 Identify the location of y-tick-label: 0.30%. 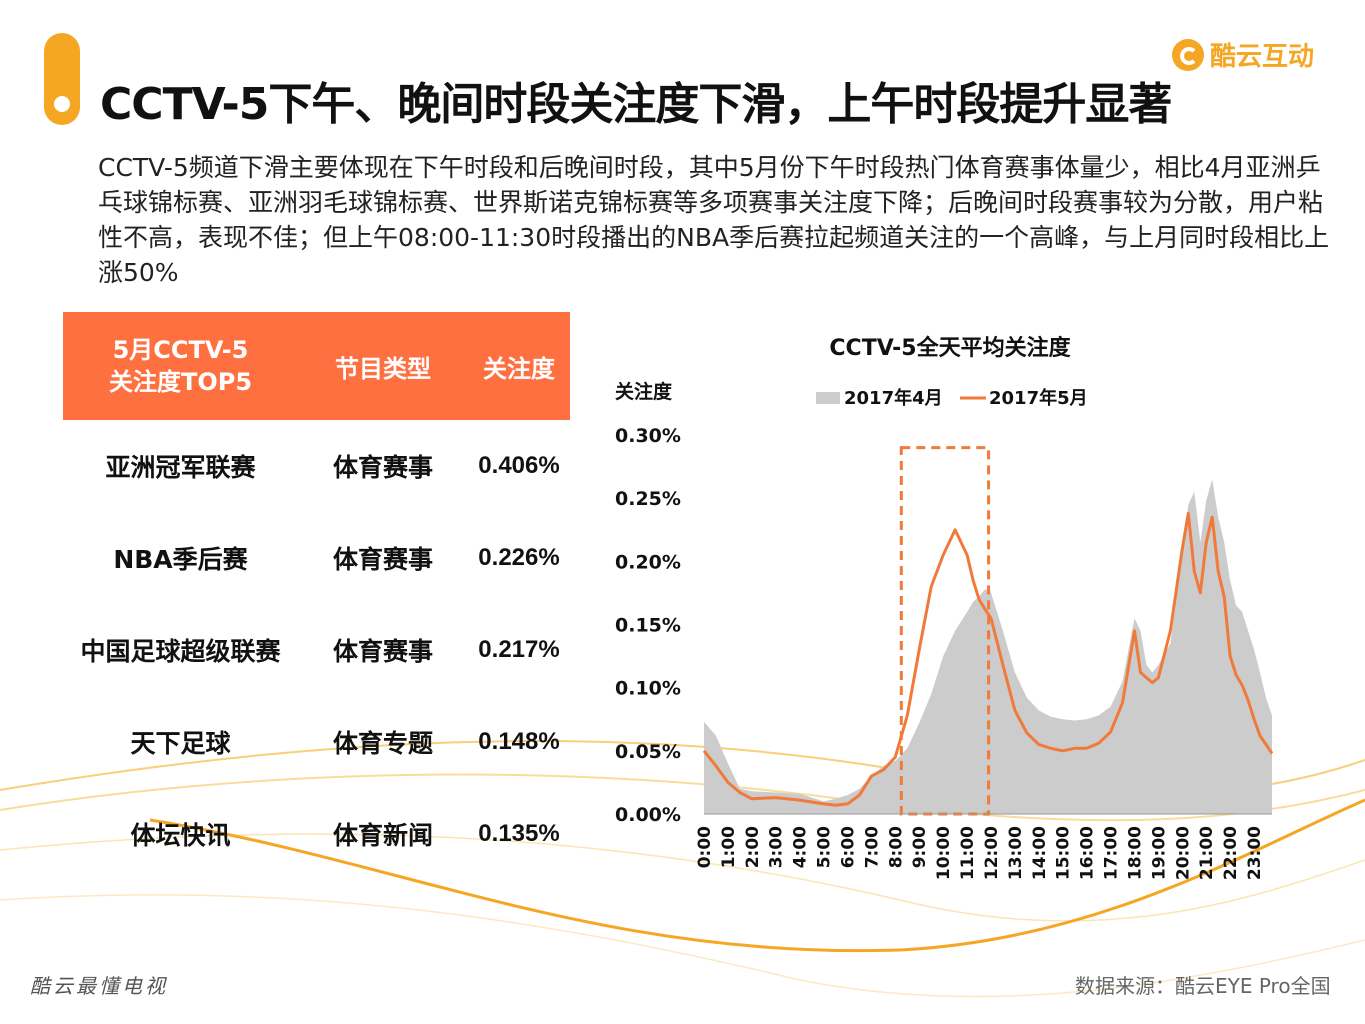
(648, 436).